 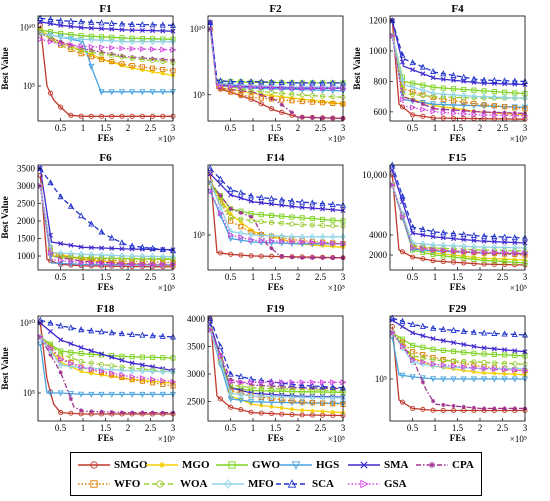 What do you see at coordinates (458, 201) in the screenshot?
I see `series-line-sca` at bounding box center [458, 201].